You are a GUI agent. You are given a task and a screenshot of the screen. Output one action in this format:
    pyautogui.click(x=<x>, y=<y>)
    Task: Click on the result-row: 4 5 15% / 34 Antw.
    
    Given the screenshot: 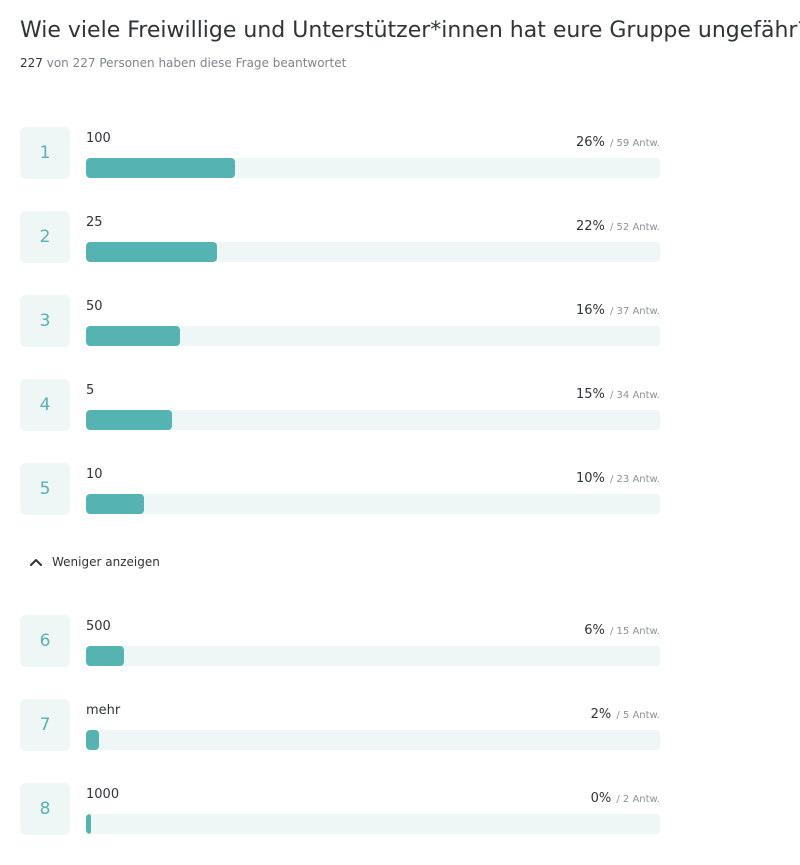 What is the action you would take?
    pyautogui.click(x=340, y=405)
    